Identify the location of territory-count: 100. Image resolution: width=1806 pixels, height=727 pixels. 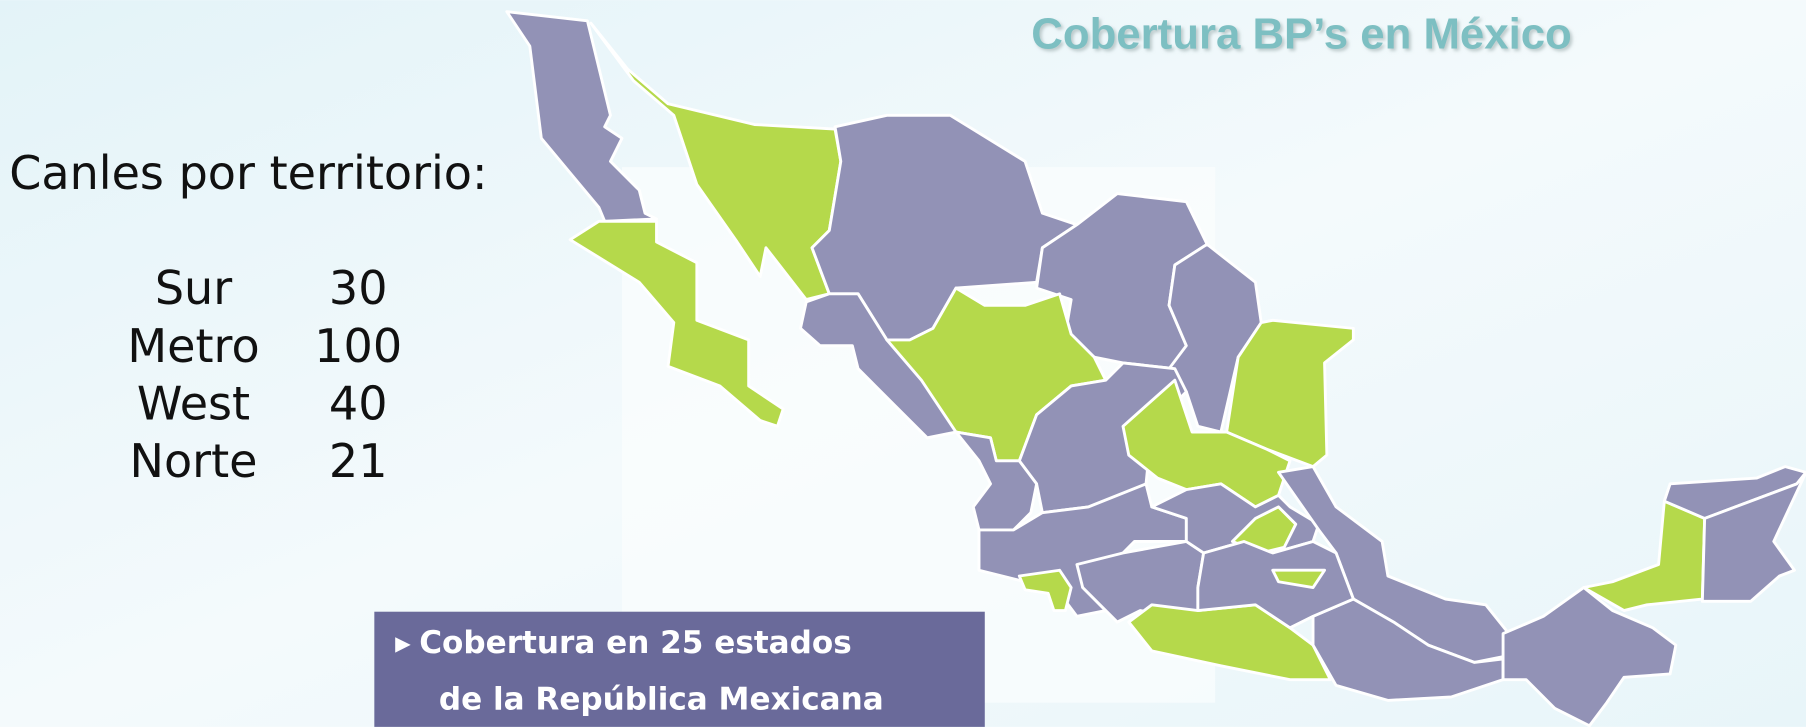
(358, 346).